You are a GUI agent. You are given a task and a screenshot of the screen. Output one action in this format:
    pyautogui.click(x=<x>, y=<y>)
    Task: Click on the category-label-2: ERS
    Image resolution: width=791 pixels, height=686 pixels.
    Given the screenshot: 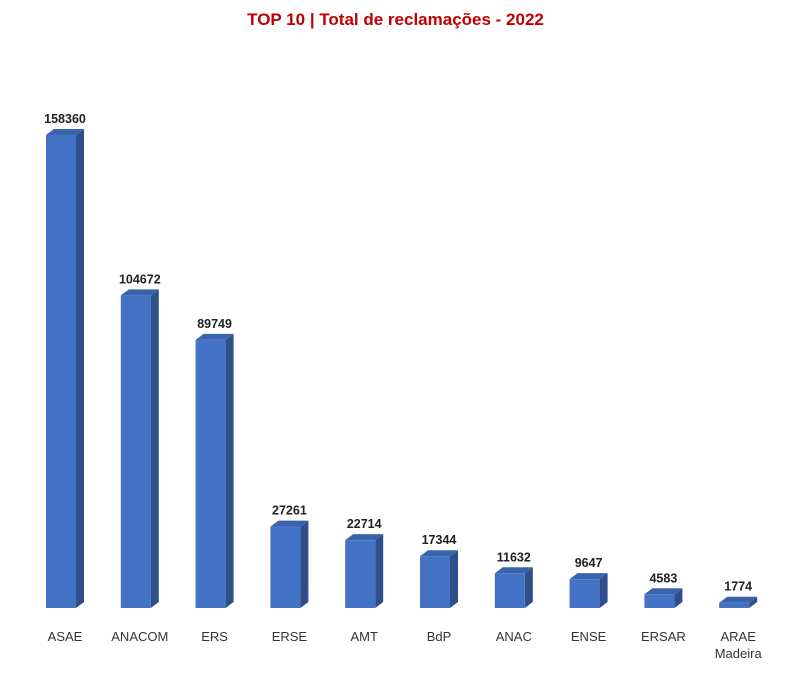 What is the action you would take?
    pyautogui.click(x=214, y=636)
    